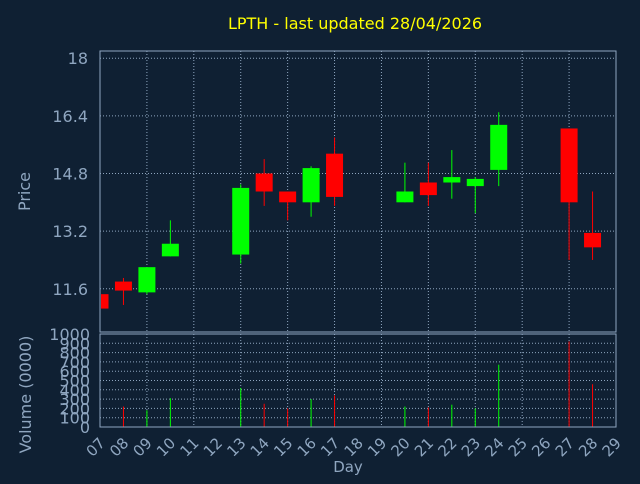  What do you see at coordinates (518, 447) in the screenshot?
I see `x-tick-label: 25` at bounding box center [518, 447].